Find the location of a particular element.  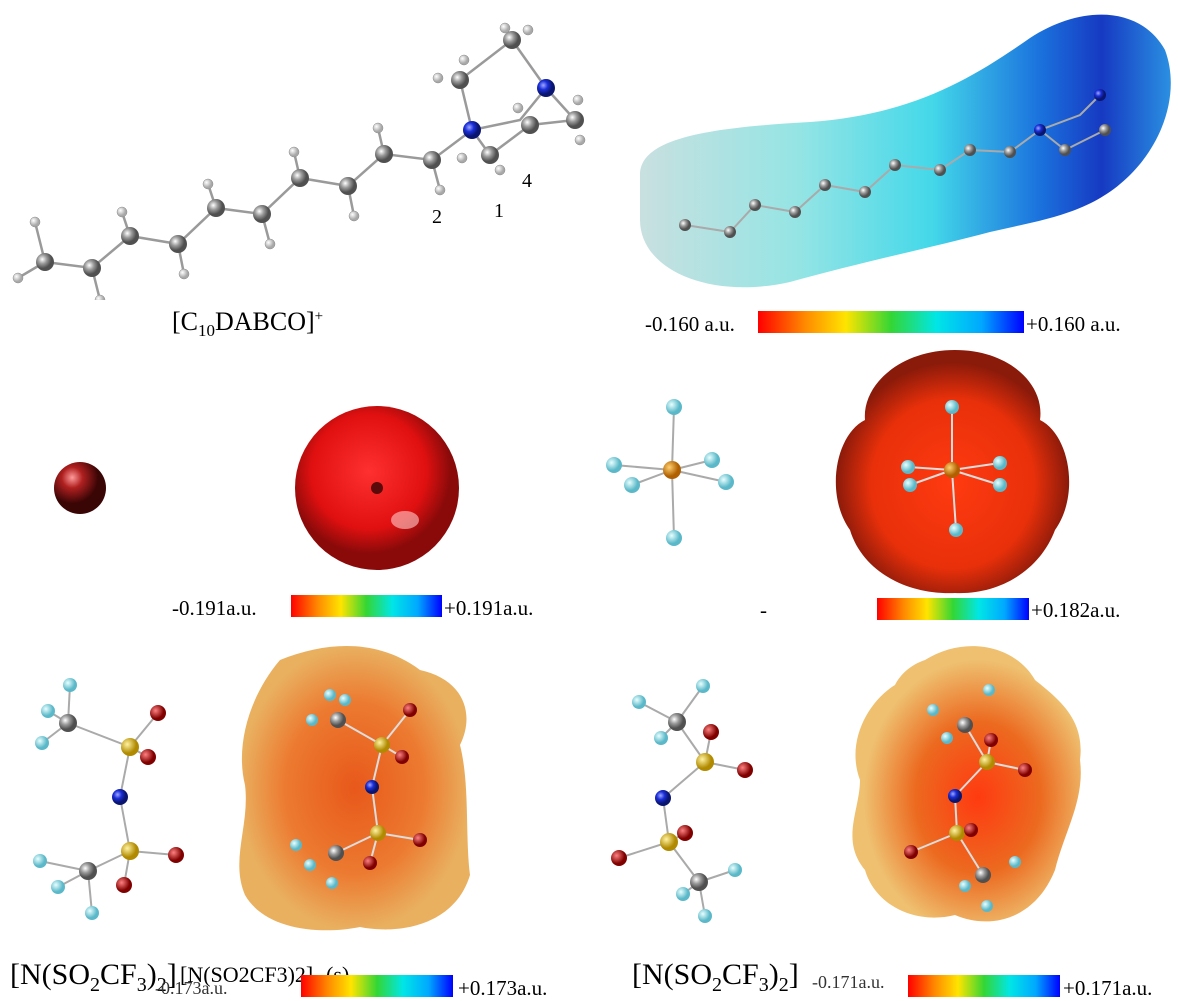

ntf2-as-scale-max: +0.171a.u. is located at coordinates (1108, 988).